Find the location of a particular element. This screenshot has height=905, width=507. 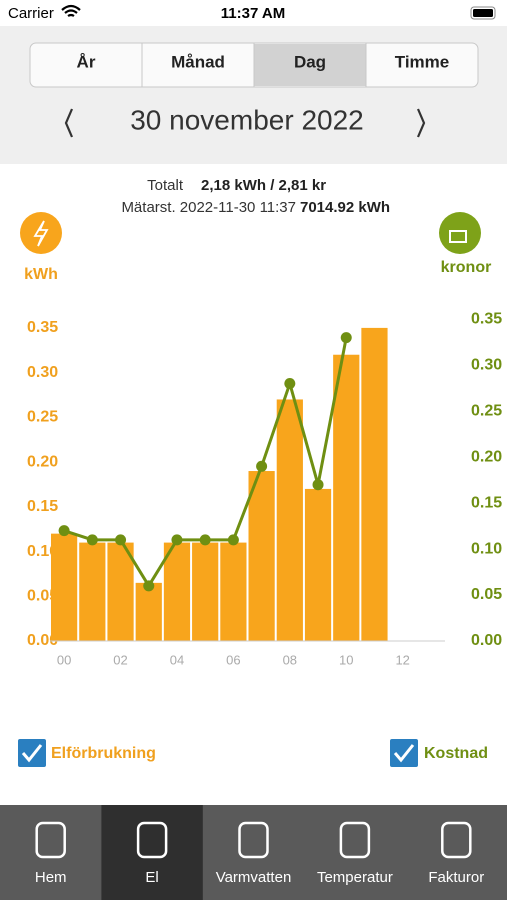

x-tick-label: 06 is located at coordinates (233, 659).